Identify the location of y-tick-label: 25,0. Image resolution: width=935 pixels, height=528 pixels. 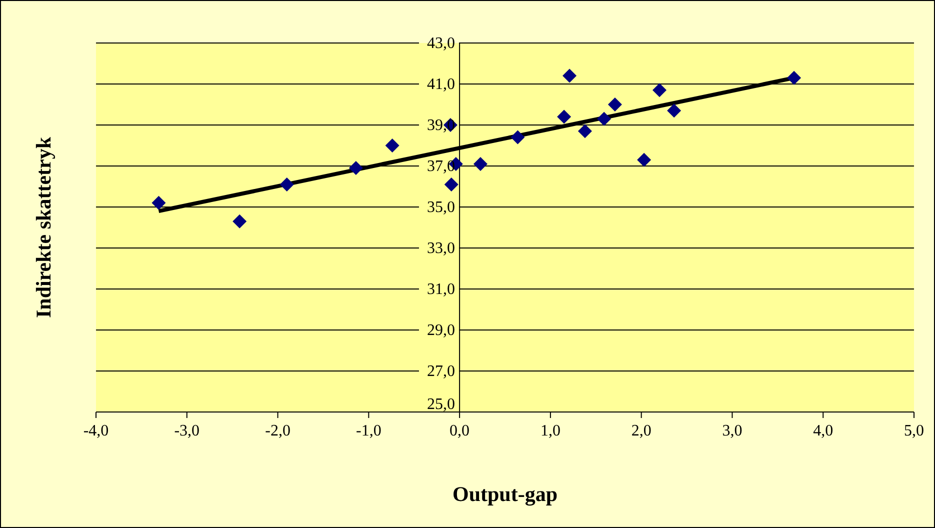
(441, 404).